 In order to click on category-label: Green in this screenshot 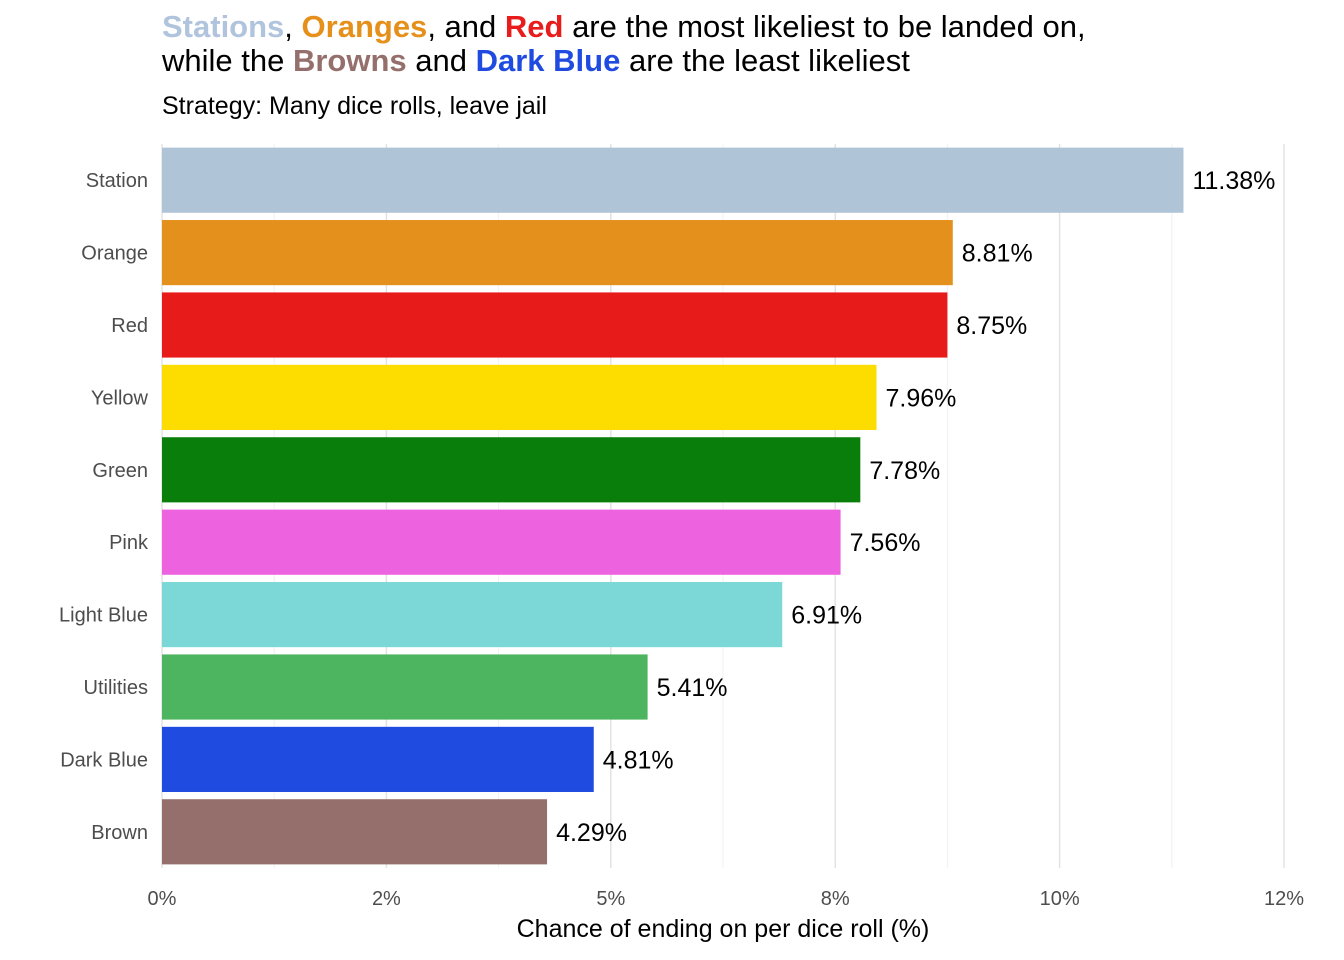, I will do `click(120, 471)`.